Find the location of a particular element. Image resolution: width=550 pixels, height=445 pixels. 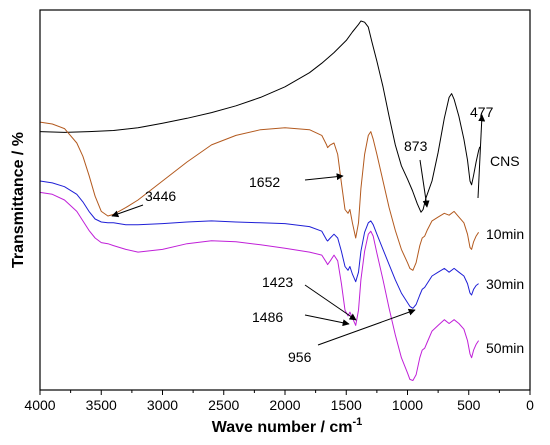

x-axis-title: Wave number / cm-1 is located at coordinates (287, 426).